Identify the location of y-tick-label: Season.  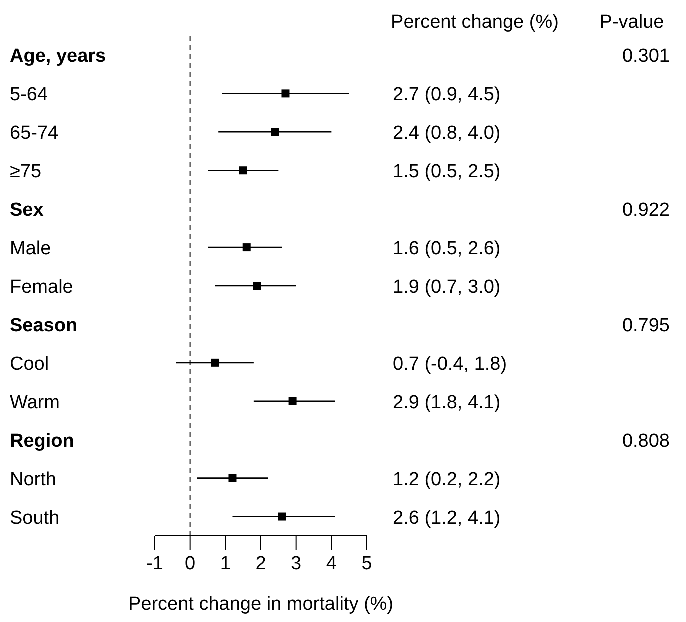
(44, 325).